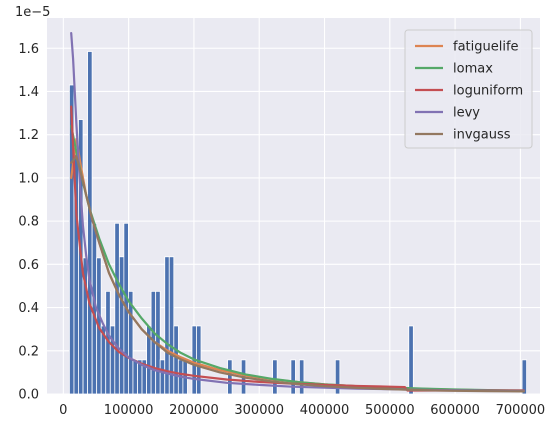 This screenshot has height=431, width=550. What do you see at coordinates (28, 92) in the screenshot?
I see `y-tick-label: 1.4` at bounding box center [28, 92].